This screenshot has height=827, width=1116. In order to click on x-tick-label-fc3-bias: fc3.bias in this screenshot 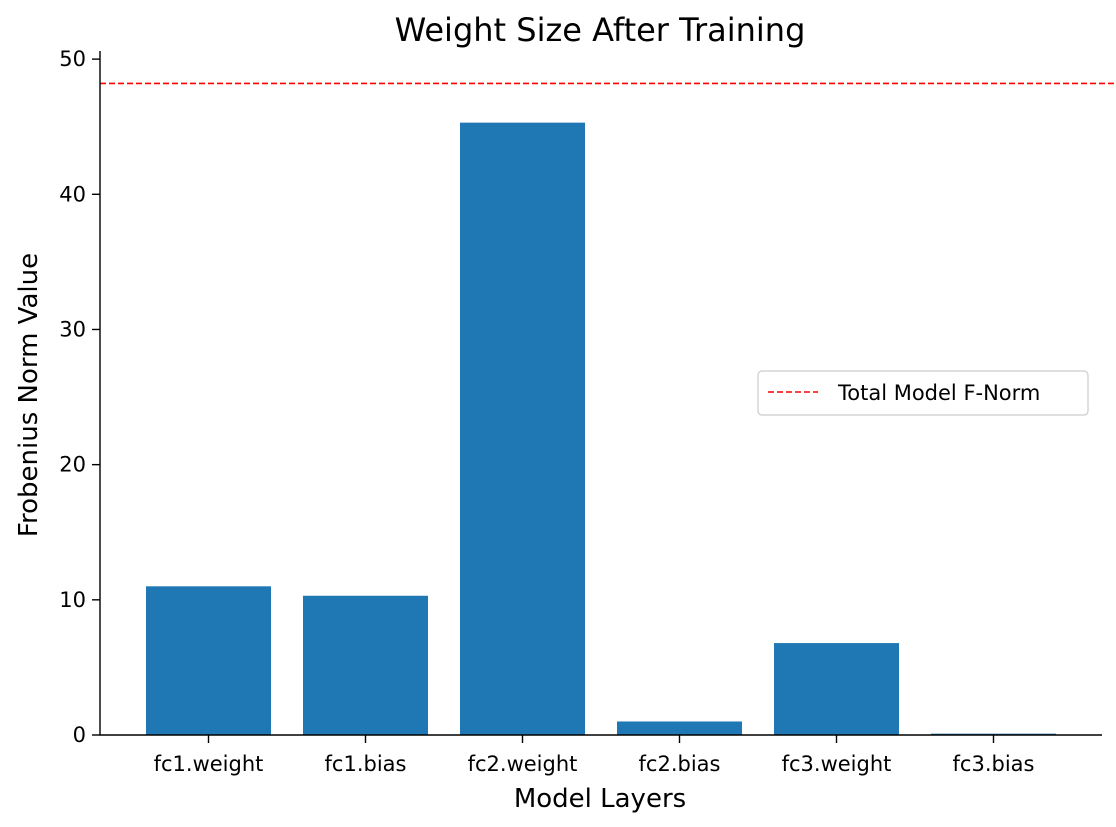, I will do `click(994, 764)`.